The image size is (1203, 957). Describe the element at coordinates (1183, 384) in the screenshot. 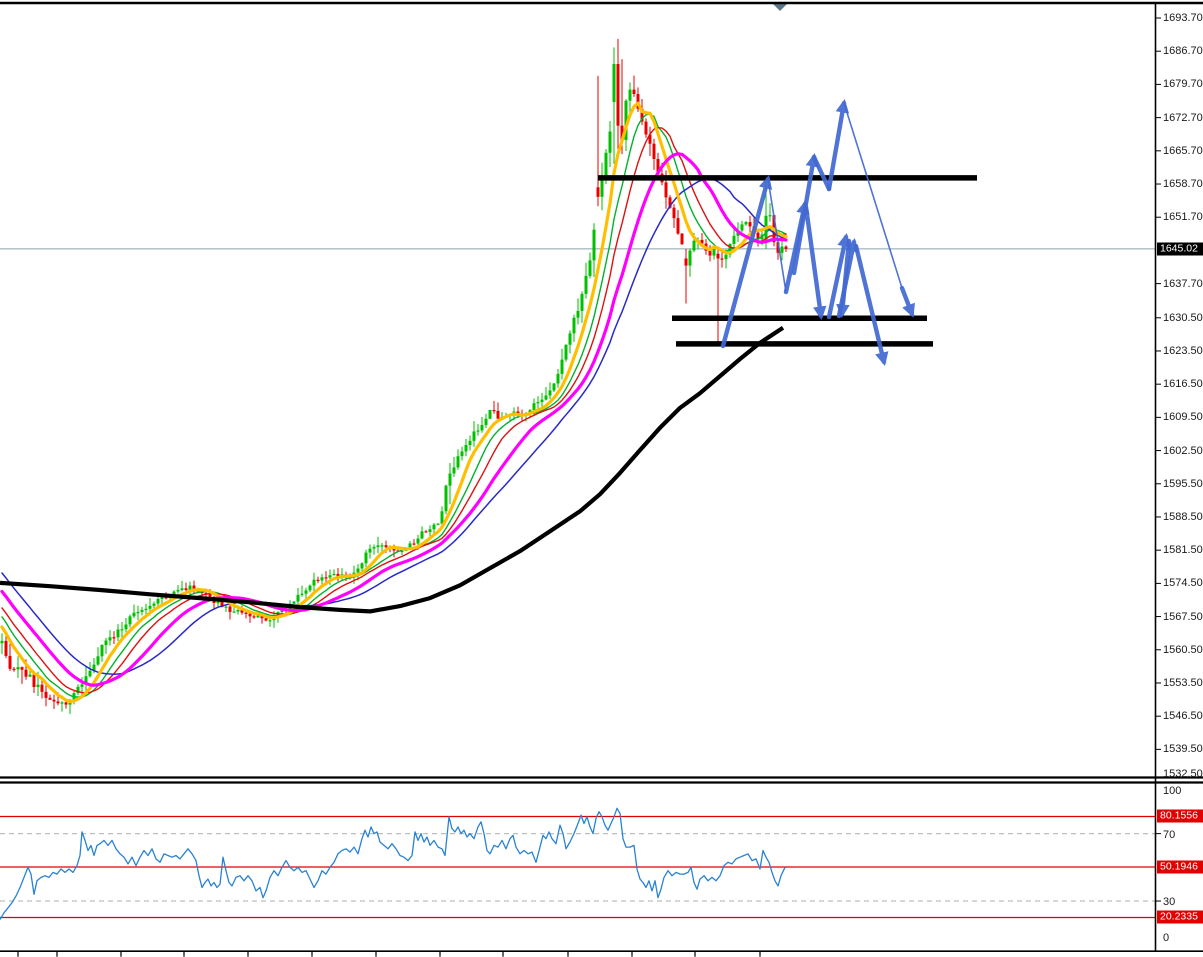

I see `price-tick-label: 1616.50` at that location.